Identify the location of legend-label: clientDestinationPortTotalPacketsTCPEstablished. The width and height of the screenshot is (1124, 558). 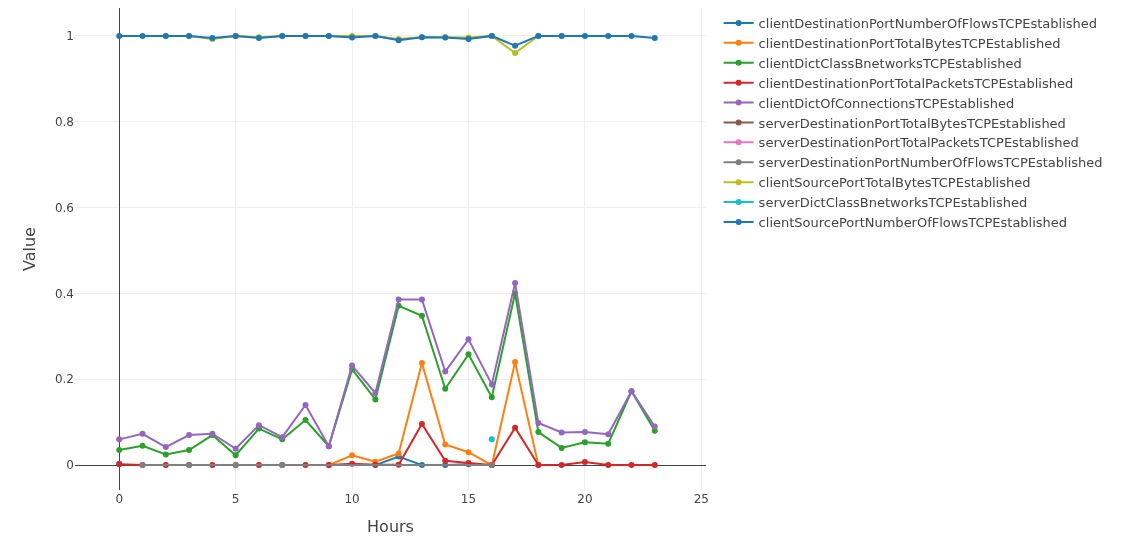
(916, 83).